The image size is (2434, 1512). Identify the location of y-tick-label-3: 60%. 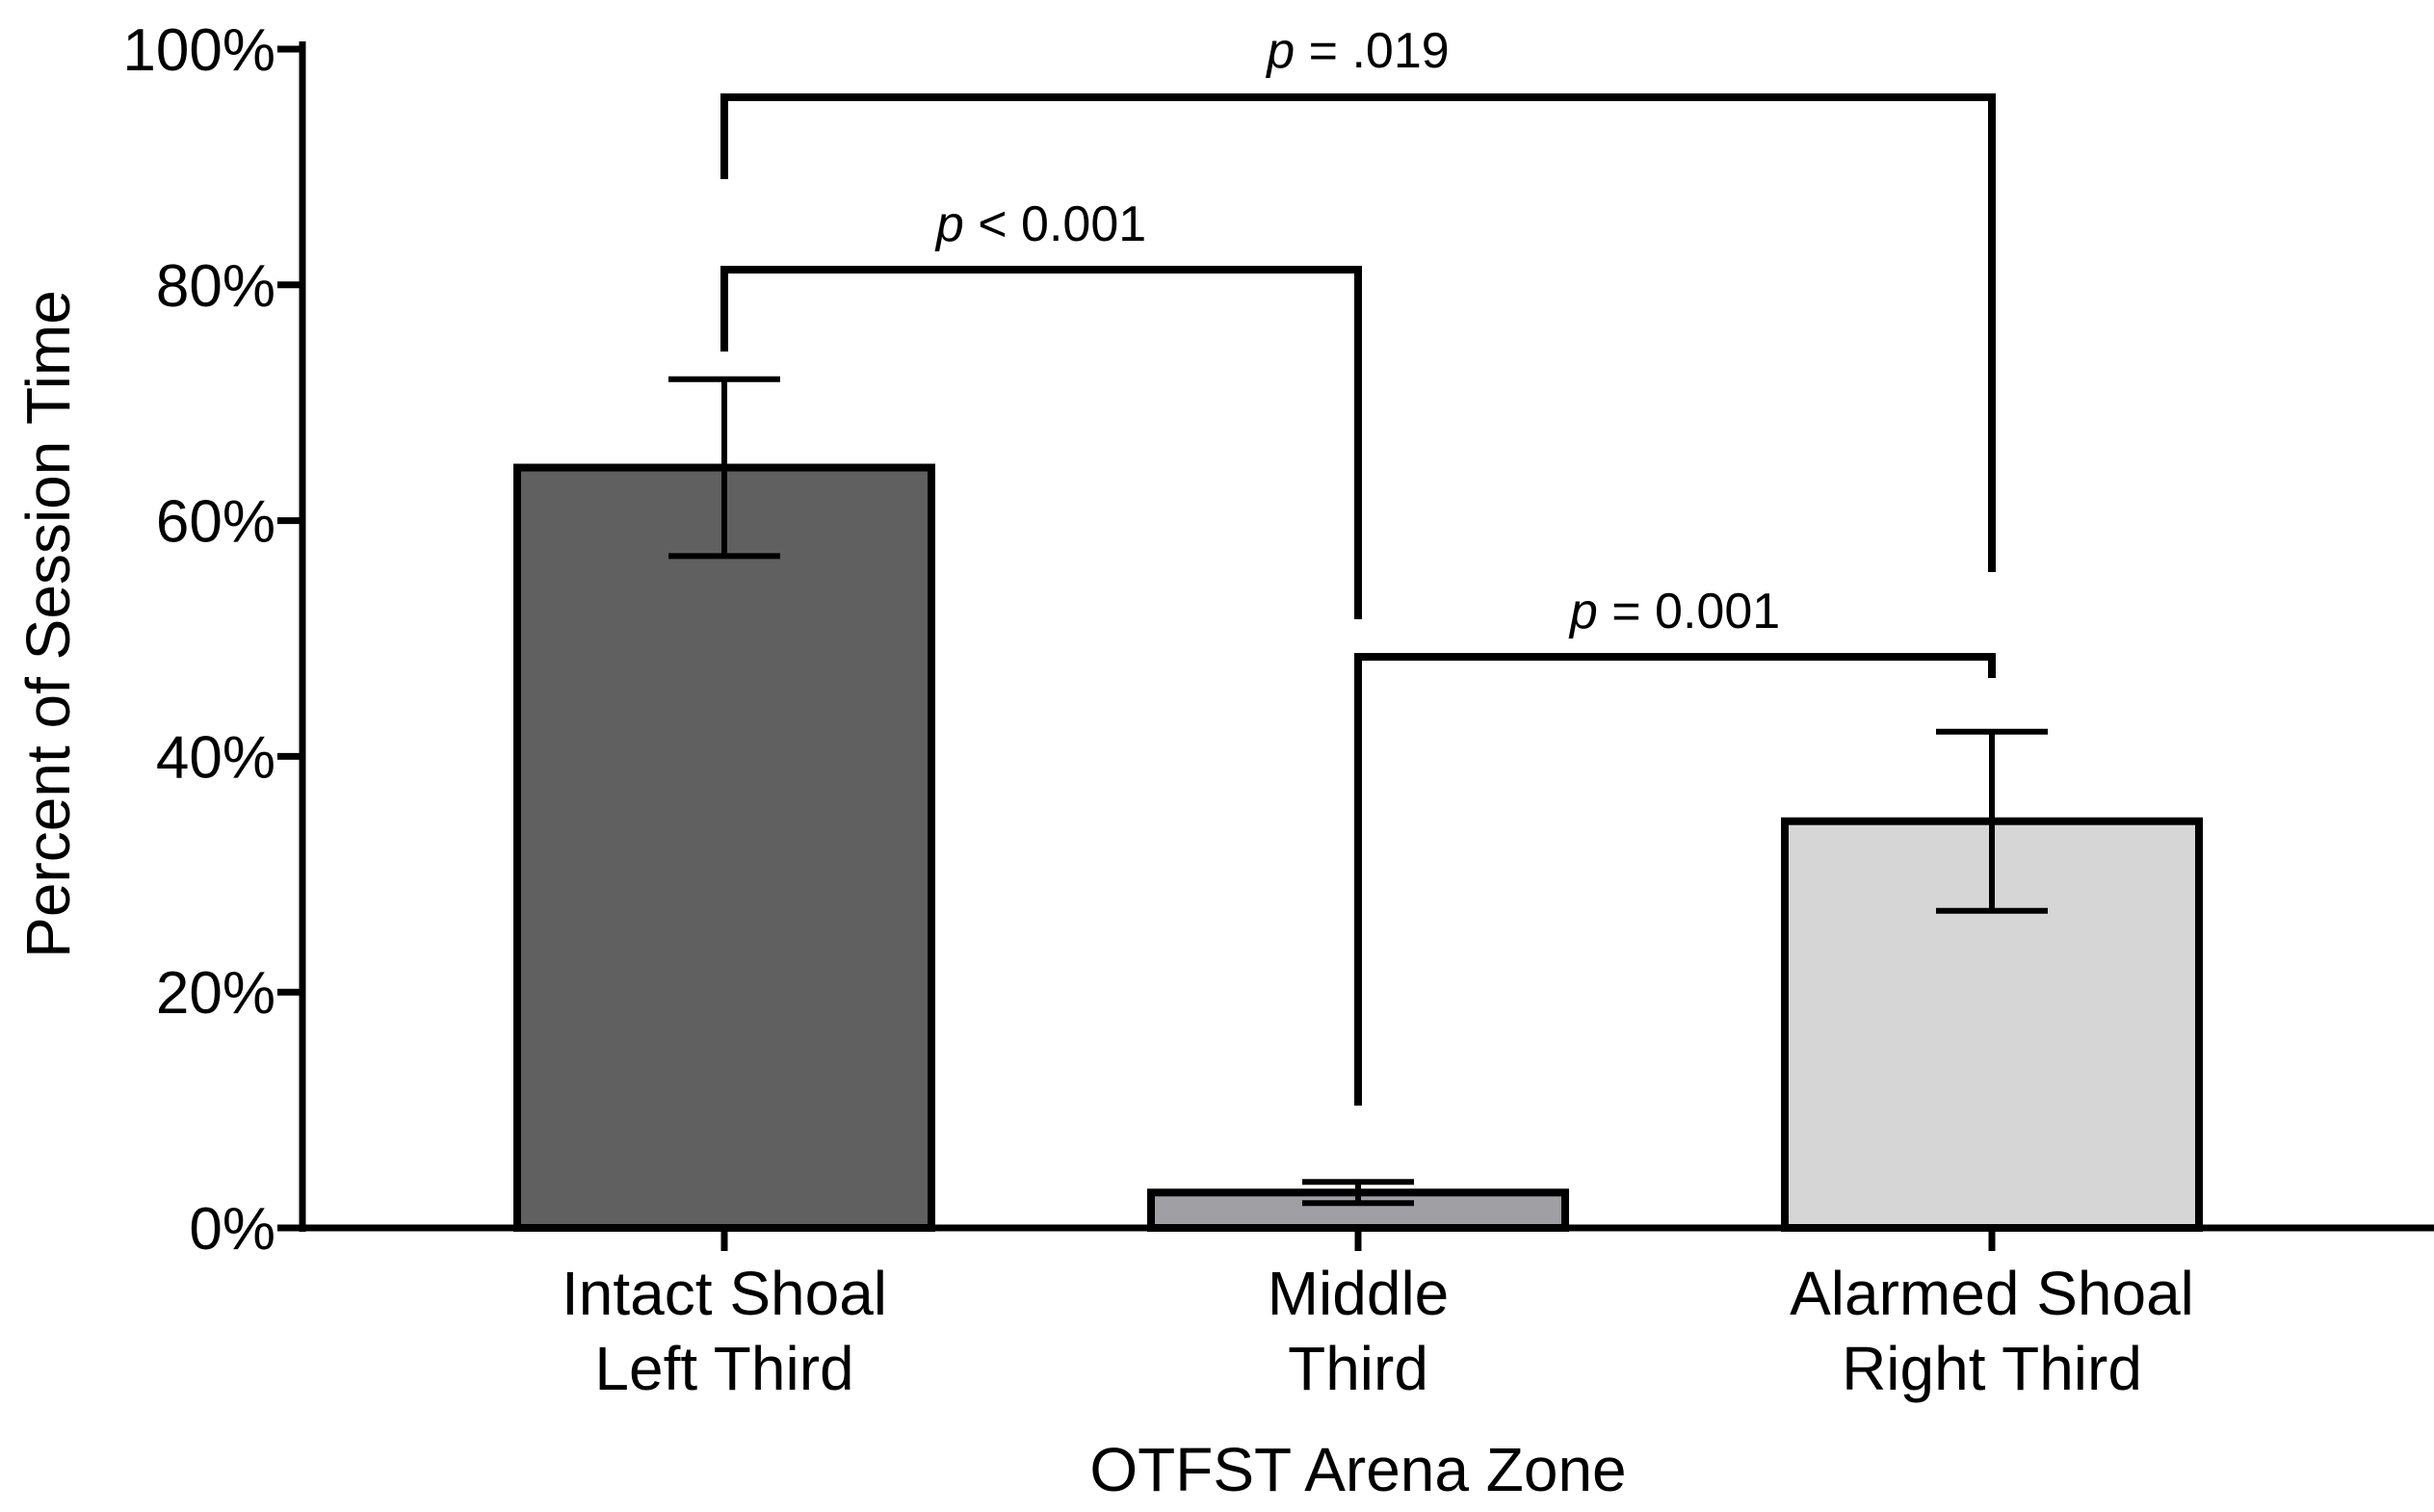
(215, 523).